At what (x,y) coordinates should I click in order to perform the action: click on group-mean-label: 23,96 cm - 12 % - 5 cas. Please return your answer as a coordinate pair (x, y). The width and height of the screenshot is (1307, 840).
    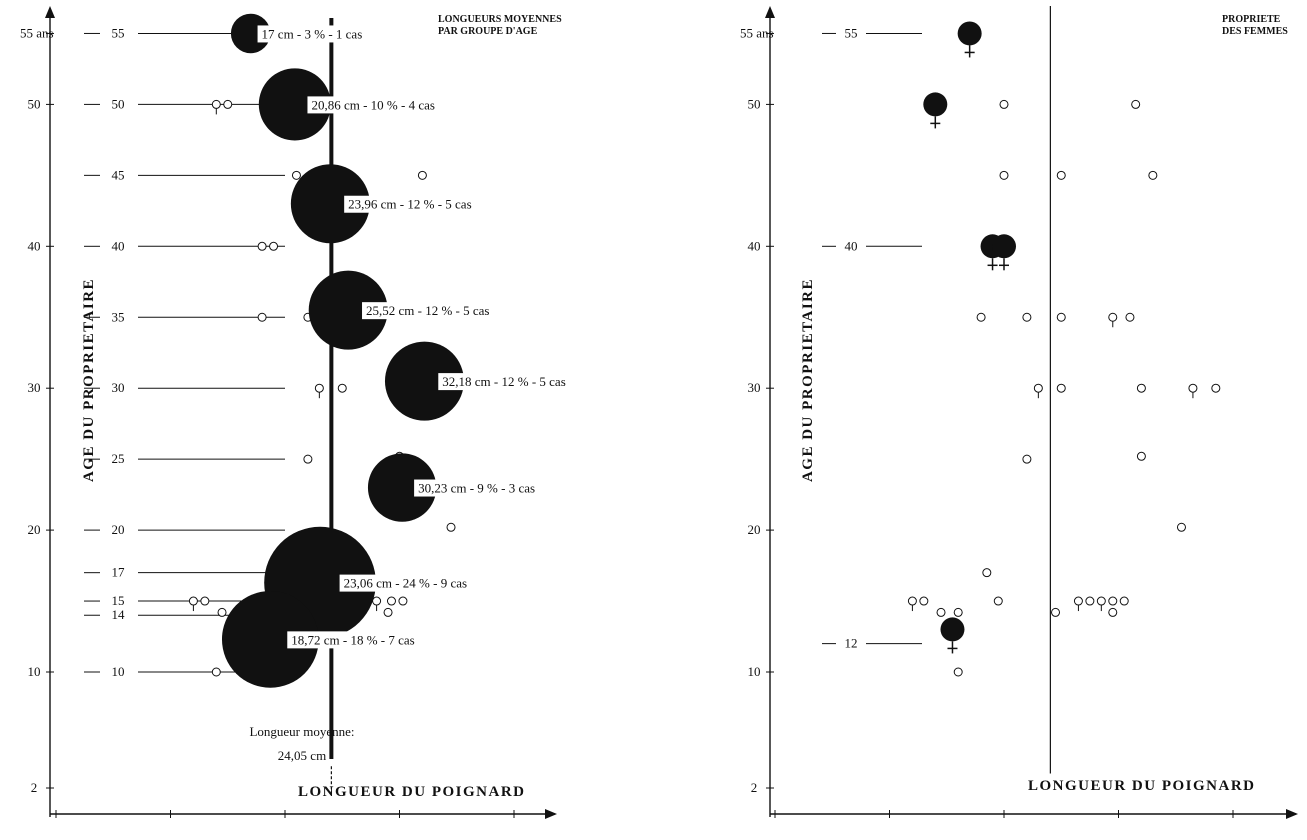
    Looking at the image, I should click on (409, 204).